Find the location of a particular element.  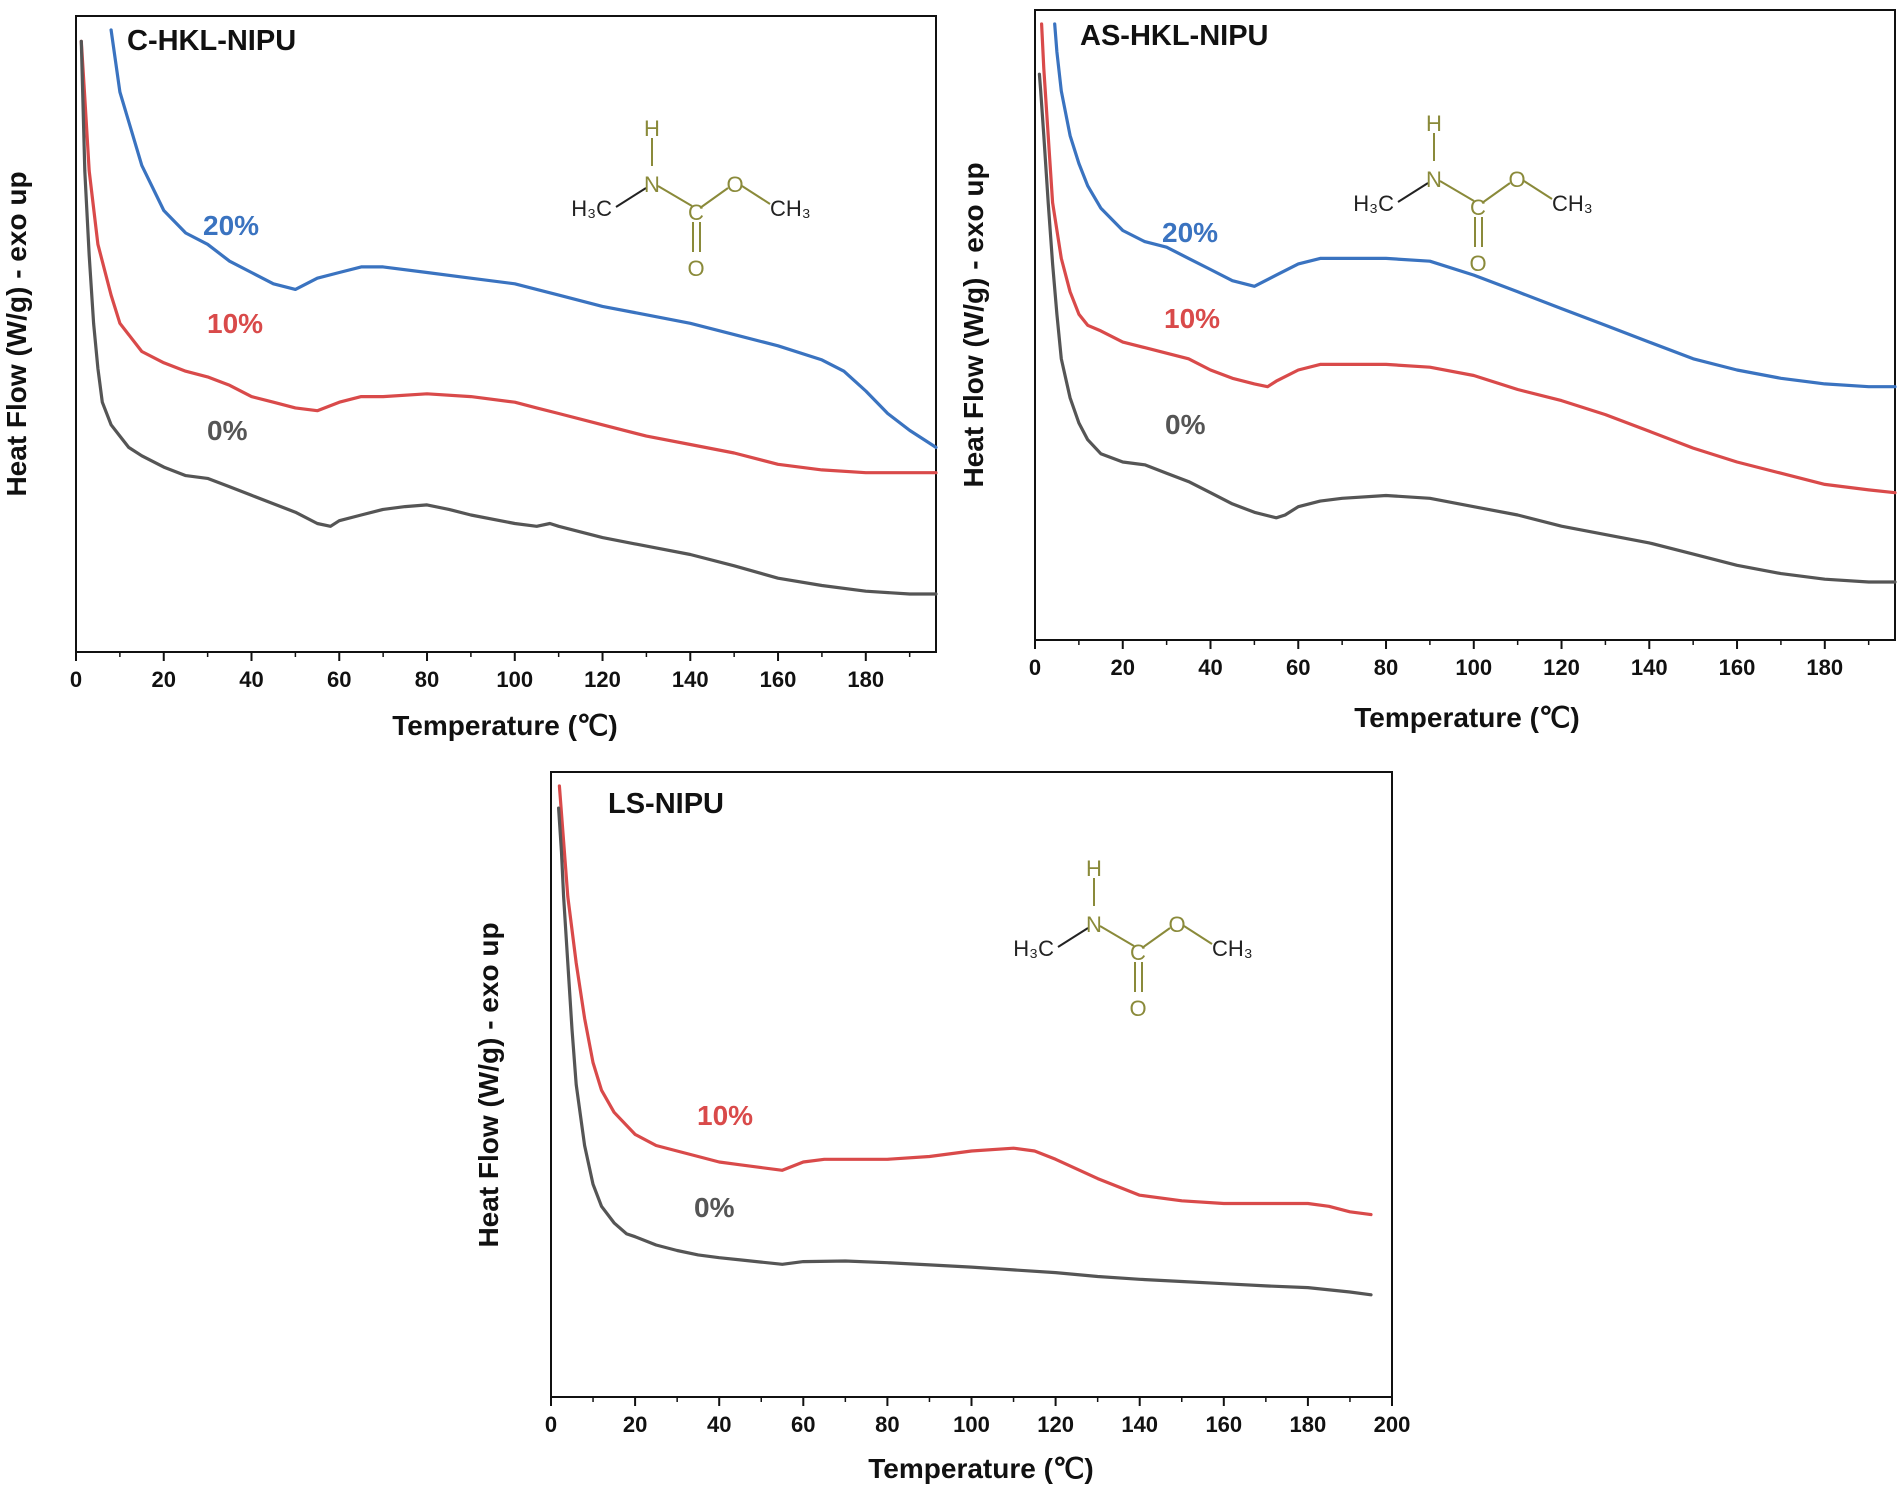

series-line-0pct is located at coordinates (965, 1051).